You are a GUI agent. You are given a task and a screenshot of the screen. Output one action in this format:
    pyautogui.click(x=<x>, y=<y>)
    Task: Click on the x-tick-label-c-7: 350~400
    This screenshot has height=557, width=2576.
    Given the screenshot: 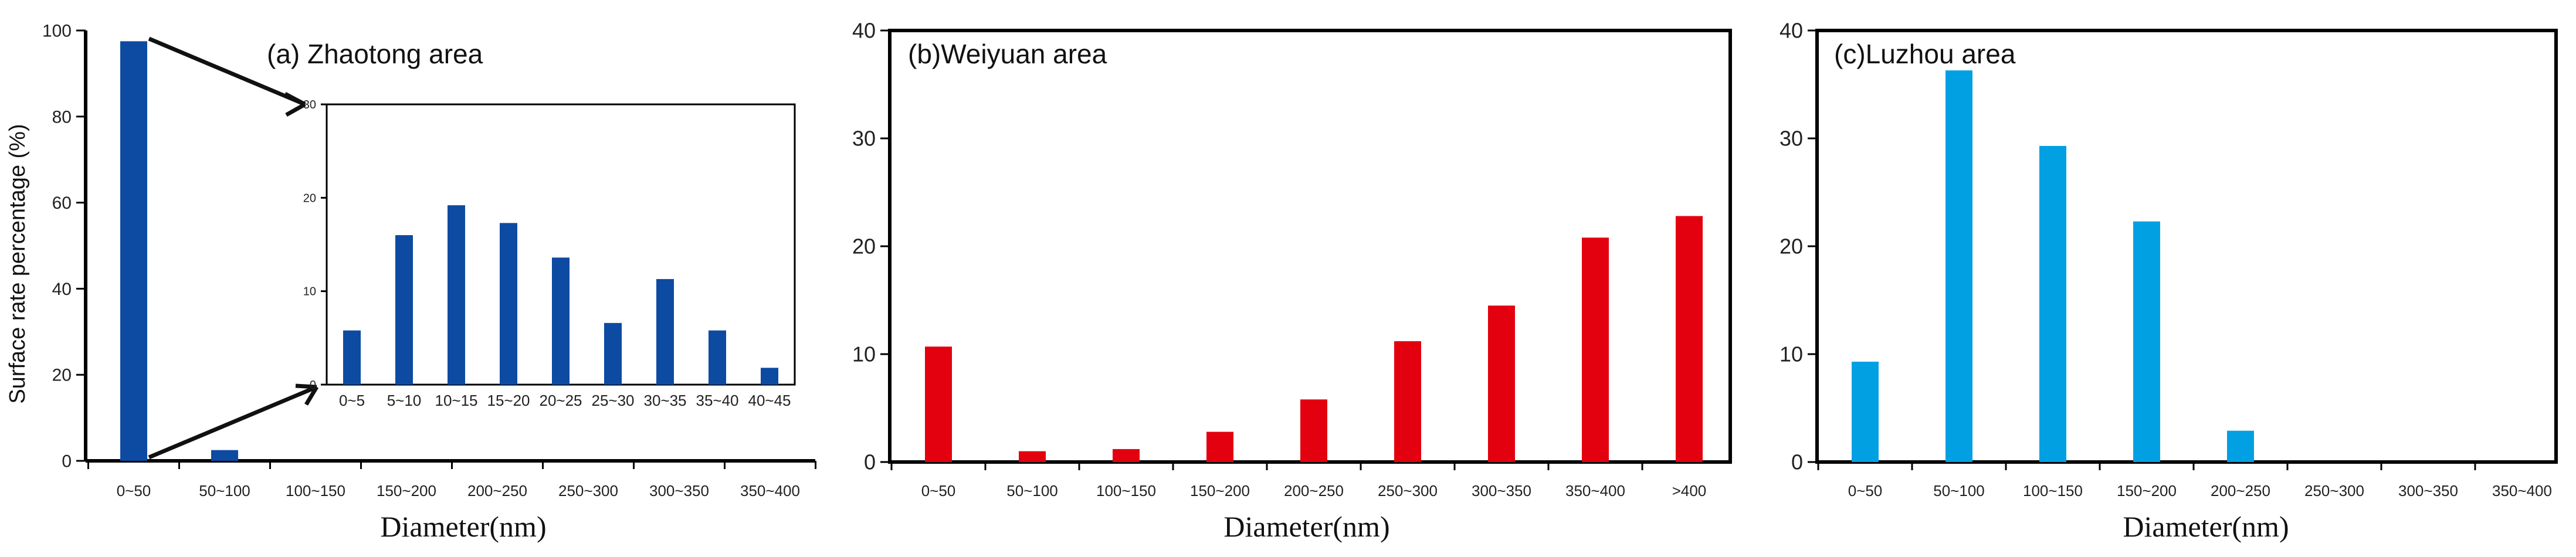 What is the action you would take?
    pyautogui.click(x=2522, y=491)
    